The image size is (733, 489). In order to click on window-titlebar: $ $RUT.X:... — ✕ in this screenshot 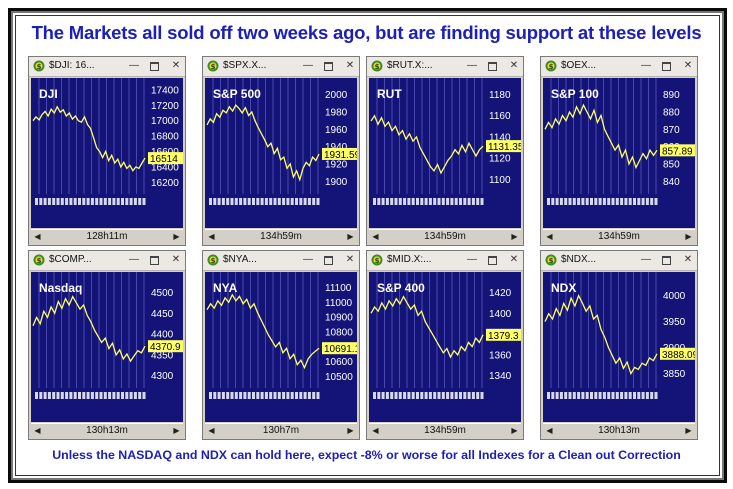, I will do `click(445, 67)`.